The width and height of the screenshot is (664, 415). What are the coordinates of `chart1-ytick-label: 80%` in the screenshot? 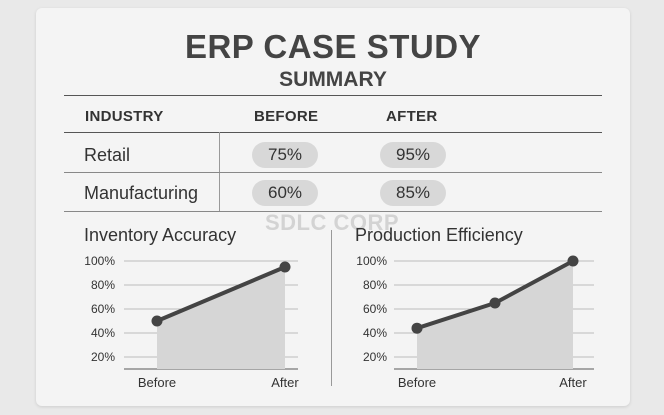 It's located at (103, 285).